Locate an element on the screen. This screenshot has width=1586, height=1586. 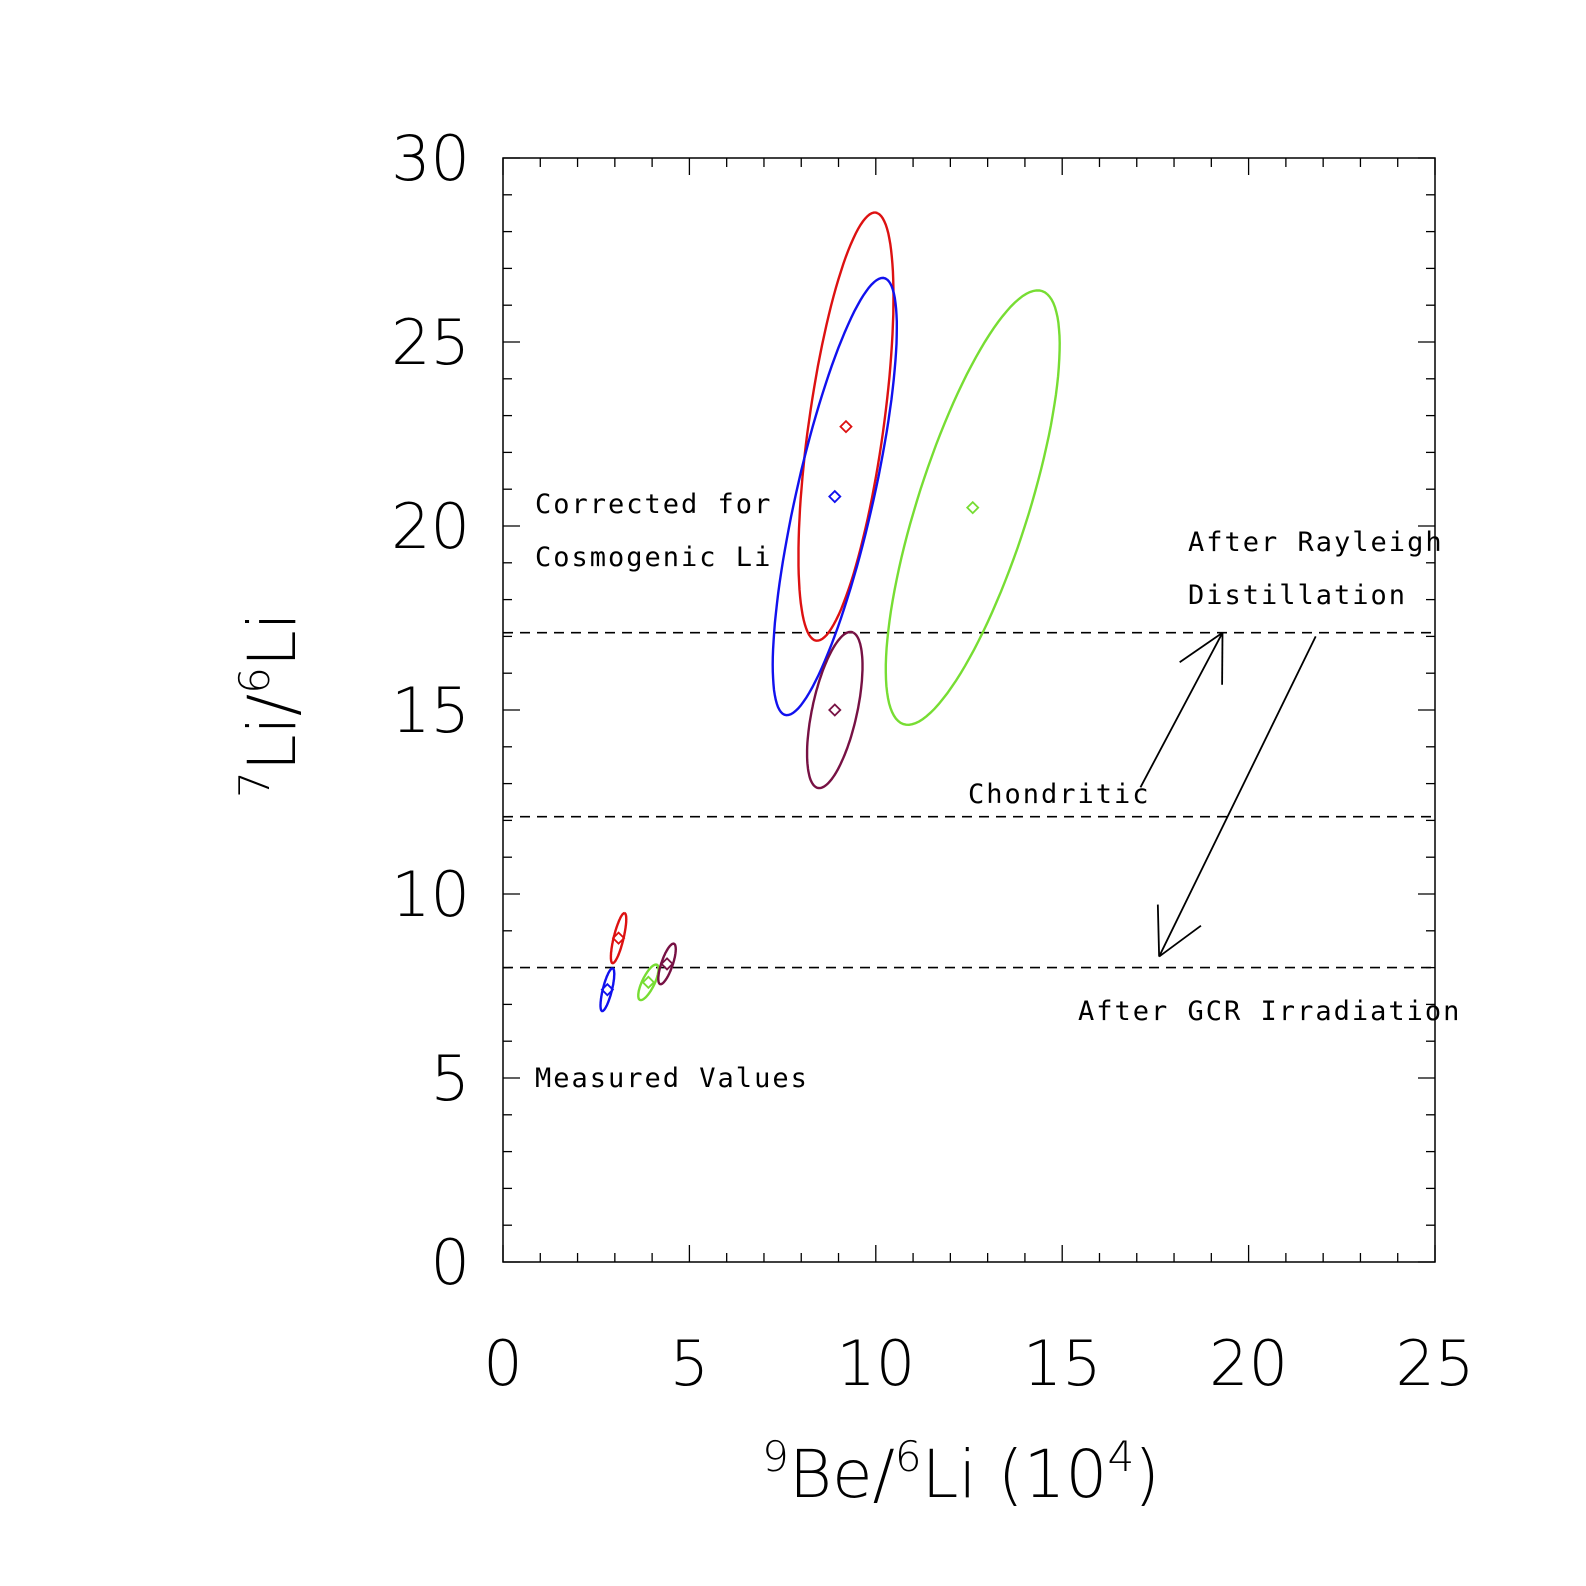
annotation-chondritic: Chondritic is located at coordinates (1059, 794).